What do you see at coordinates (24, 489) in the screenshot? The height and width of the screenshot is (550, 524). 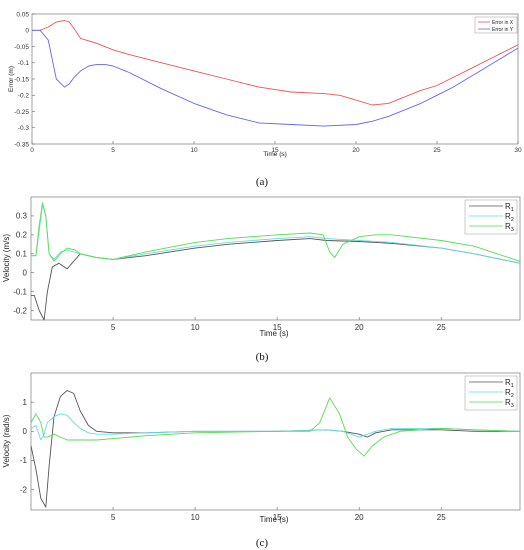 I see `panel-c-y-tick-label: -2` at bounding box center [24, 489].